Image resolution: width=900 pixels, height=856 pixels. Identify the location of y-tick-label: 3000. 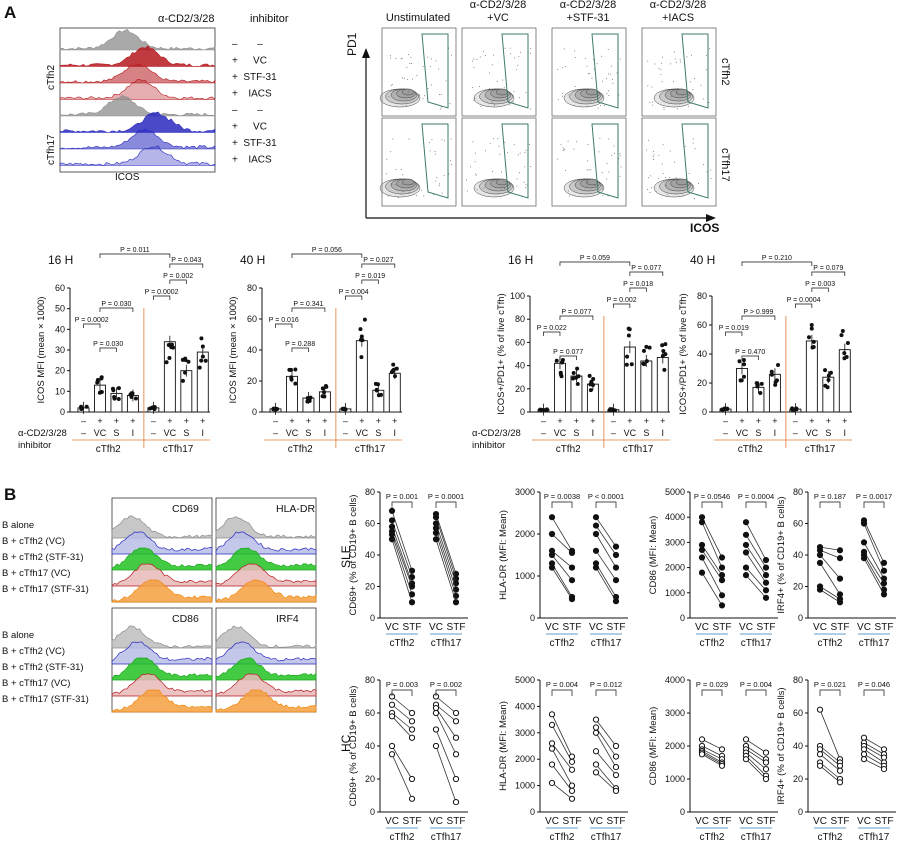
(675, 542).